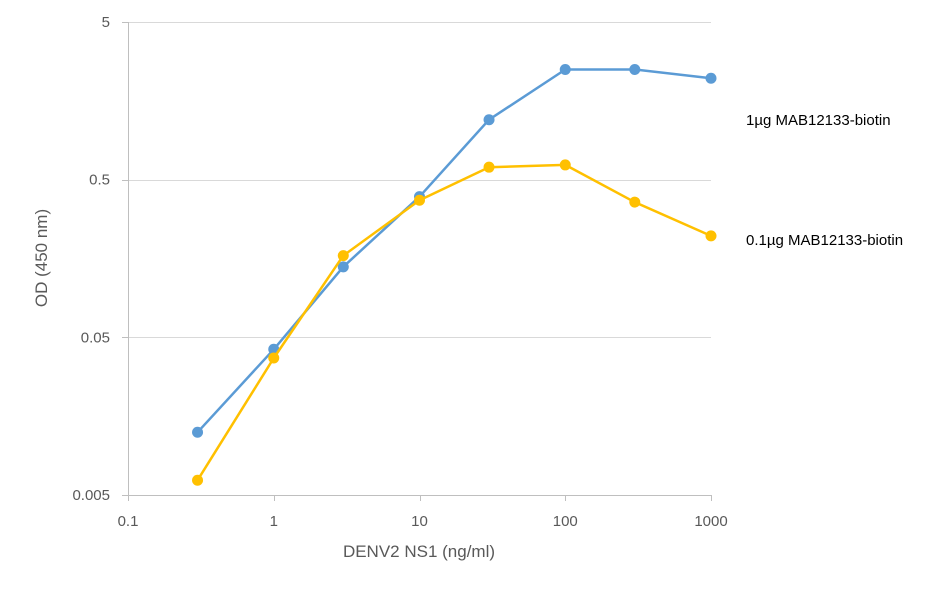  What do you see at coordinates (274, 521) in the screenshot?
I see `x-tick-label: 1` at bounding box center [274, 521].